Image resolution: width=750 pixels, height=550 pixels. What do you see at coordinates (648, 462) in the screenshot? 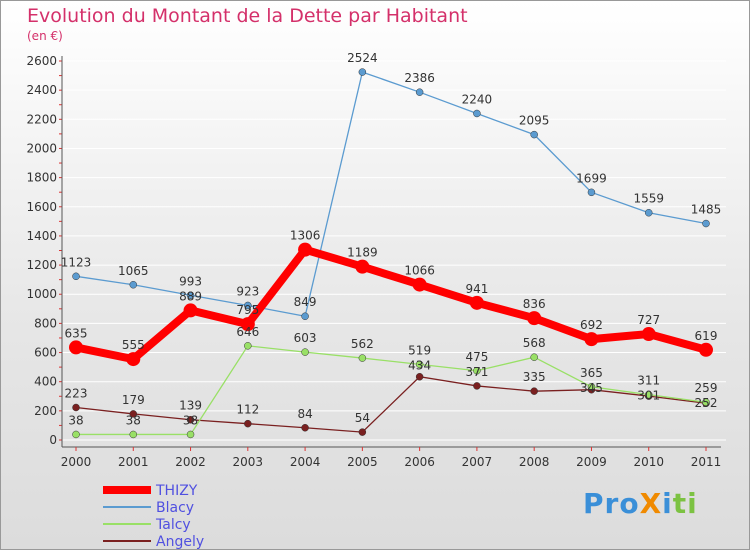
I see `x-tick-label: 2010` at bounding box center [648, 462].